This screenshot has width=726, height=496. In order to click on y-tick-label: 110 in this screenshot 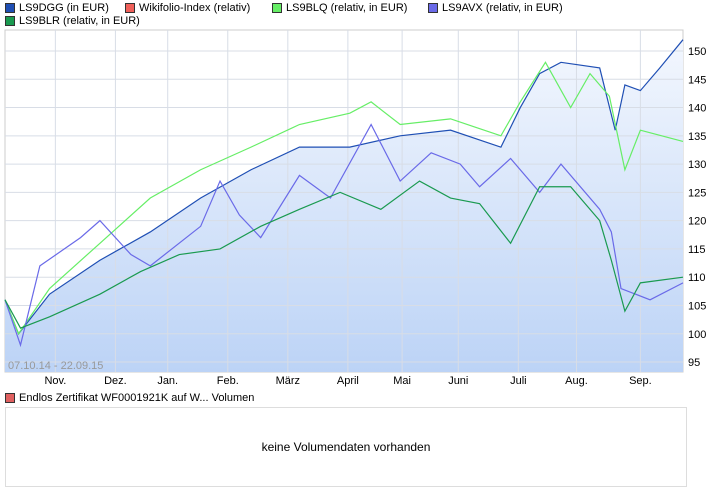, I will do `click(697, 278)`.